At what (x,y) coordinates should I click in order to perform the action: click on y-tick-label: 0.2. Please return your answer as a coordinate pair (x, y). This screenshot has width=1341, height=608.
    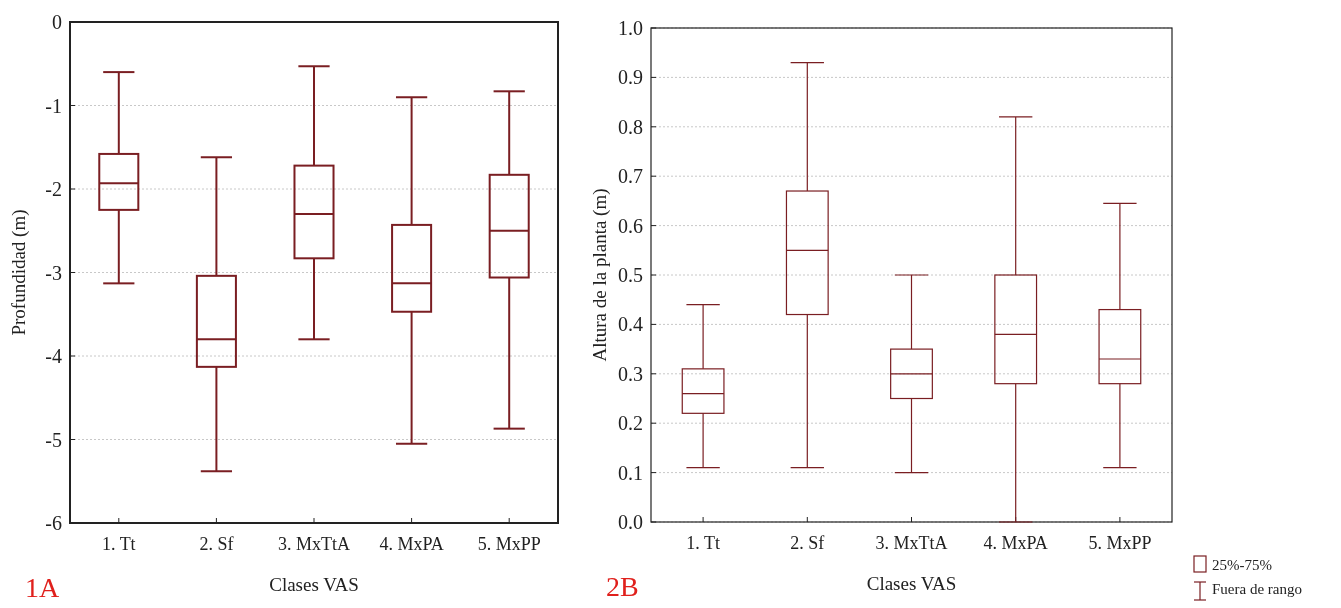
    Looking at the image, I should click on (630, 423).